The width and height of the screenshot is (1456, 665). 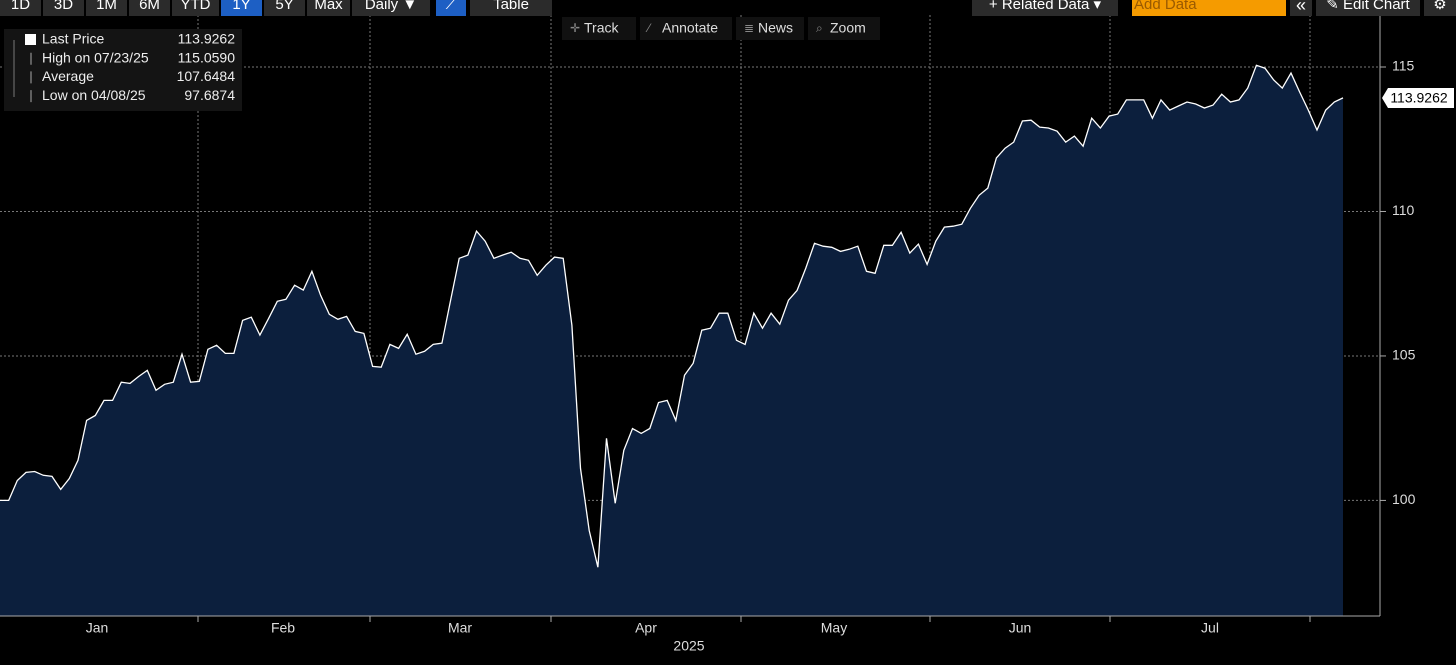 I want to click on legend-value: 97.6874, so click(x=209, y=95).